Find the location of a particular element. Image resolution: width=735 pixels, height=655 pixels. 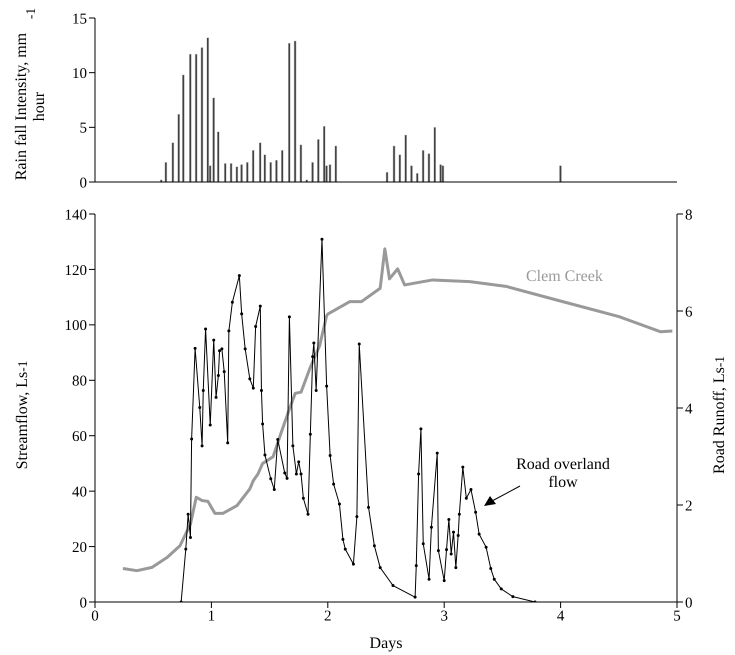

y-tick-label: 140 is located at coordinates (75, 215).